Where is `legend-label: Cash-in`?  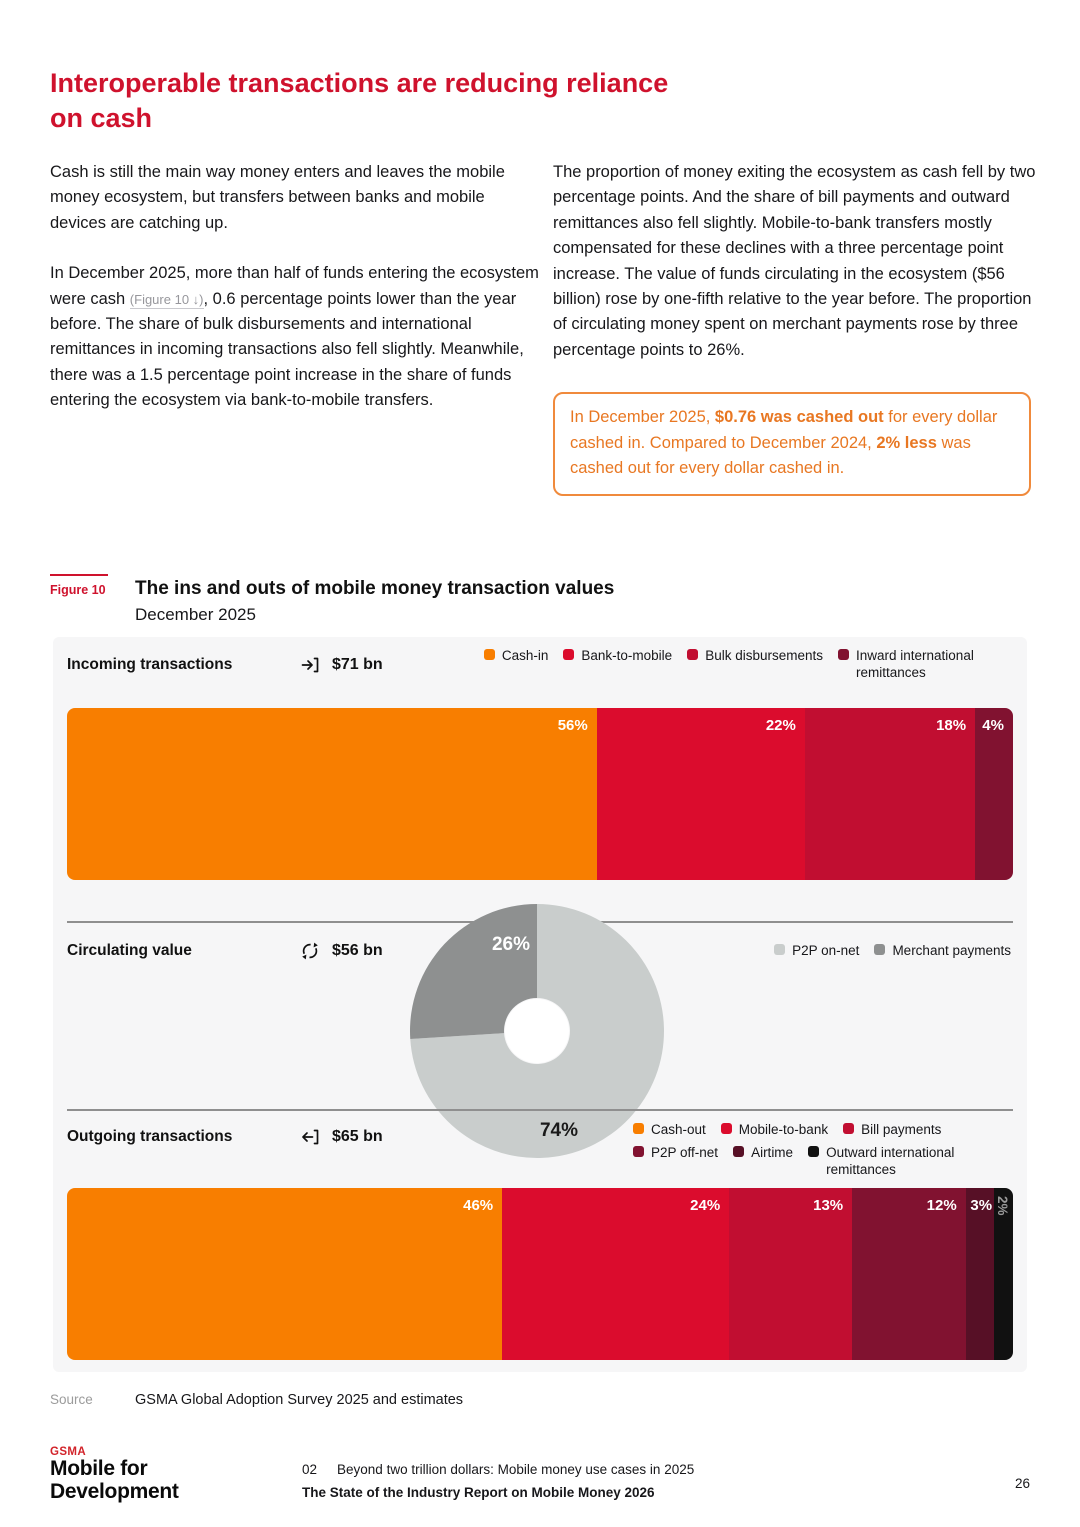
legend-label: Cash-in is located at coordinates (525, 655).